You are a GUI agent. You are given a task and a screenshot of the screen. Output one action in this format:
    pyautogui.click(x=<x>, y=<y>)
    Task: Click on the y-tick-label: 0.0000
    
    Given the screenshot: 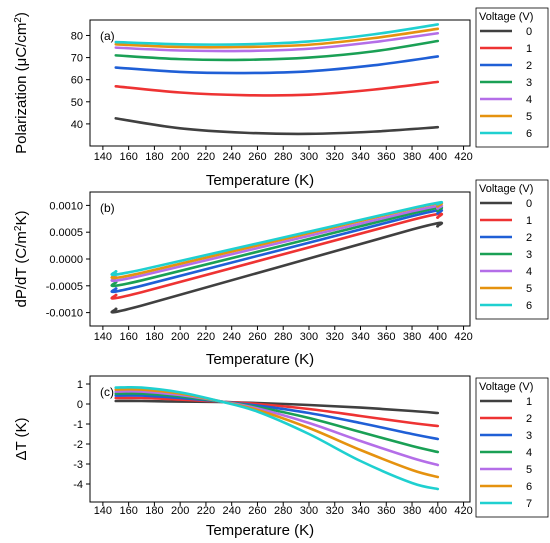 What is the action you would take?
    pyautogui.click(x=66, y=260)
    